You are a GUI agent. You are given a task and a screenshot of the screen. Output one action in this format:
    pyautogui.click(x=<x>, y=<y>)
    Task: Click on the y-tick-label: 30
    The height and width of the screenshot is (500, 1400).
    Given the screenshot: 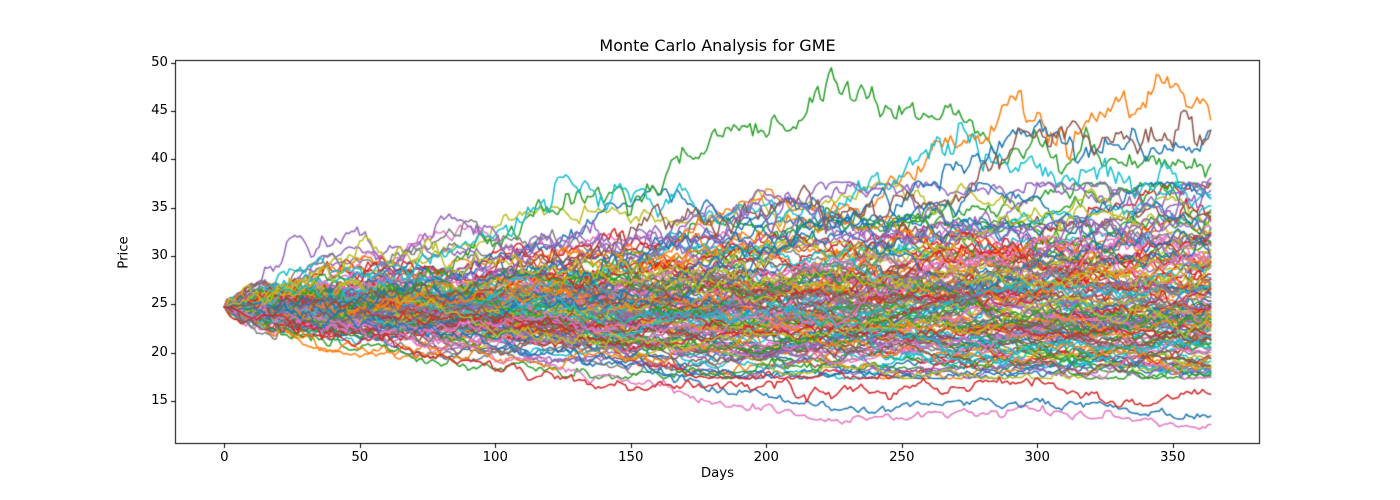 What is the action you would take?
    pyautogui.click(x=159, y=255)
    